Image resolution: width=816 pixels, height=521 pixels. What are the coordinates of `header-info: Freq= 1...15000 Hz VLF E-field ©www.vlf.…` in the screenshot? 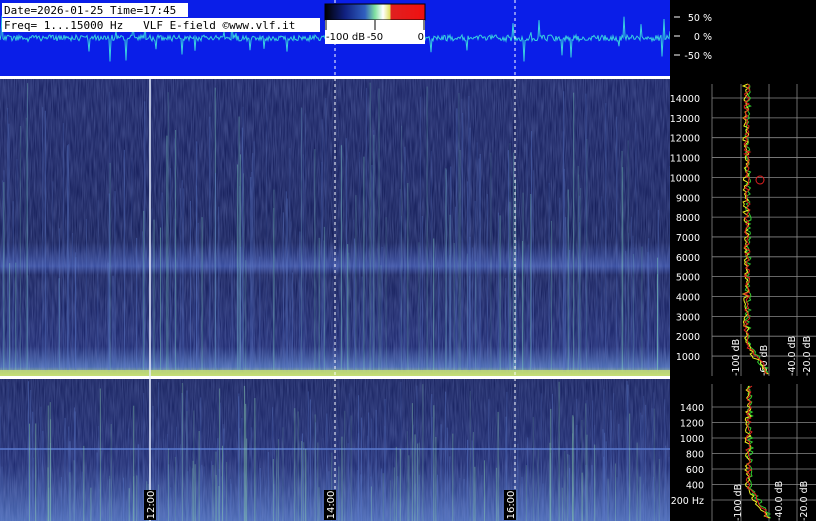 It's located at (149, 25).